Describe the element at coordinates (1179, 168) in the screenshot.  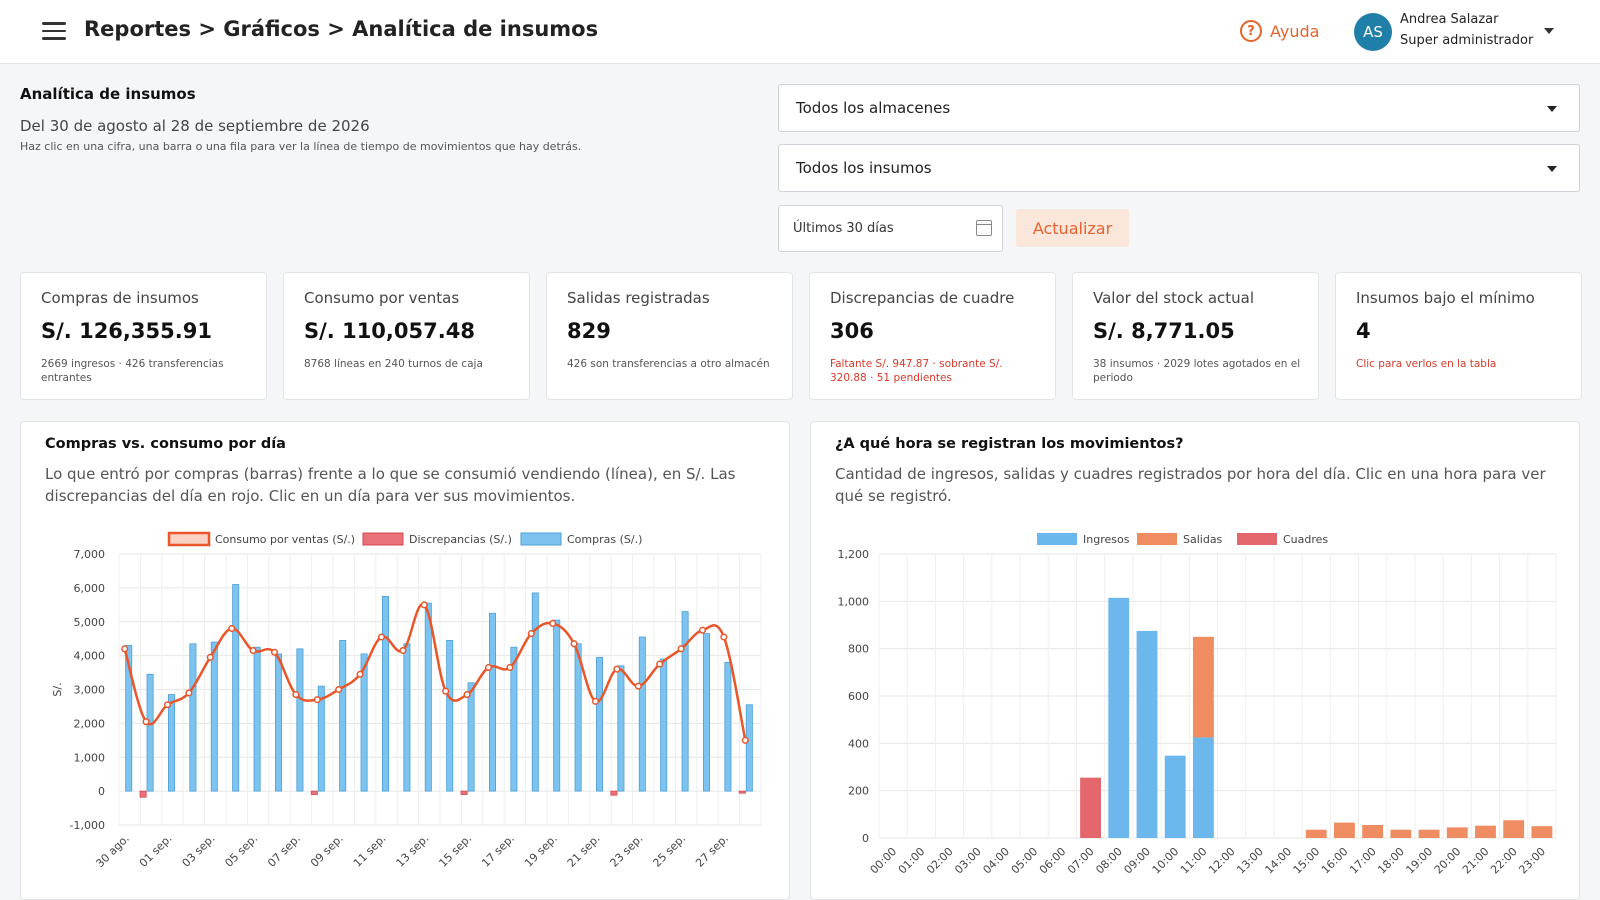
I see `supply-select: Todos los insumos` at that location.